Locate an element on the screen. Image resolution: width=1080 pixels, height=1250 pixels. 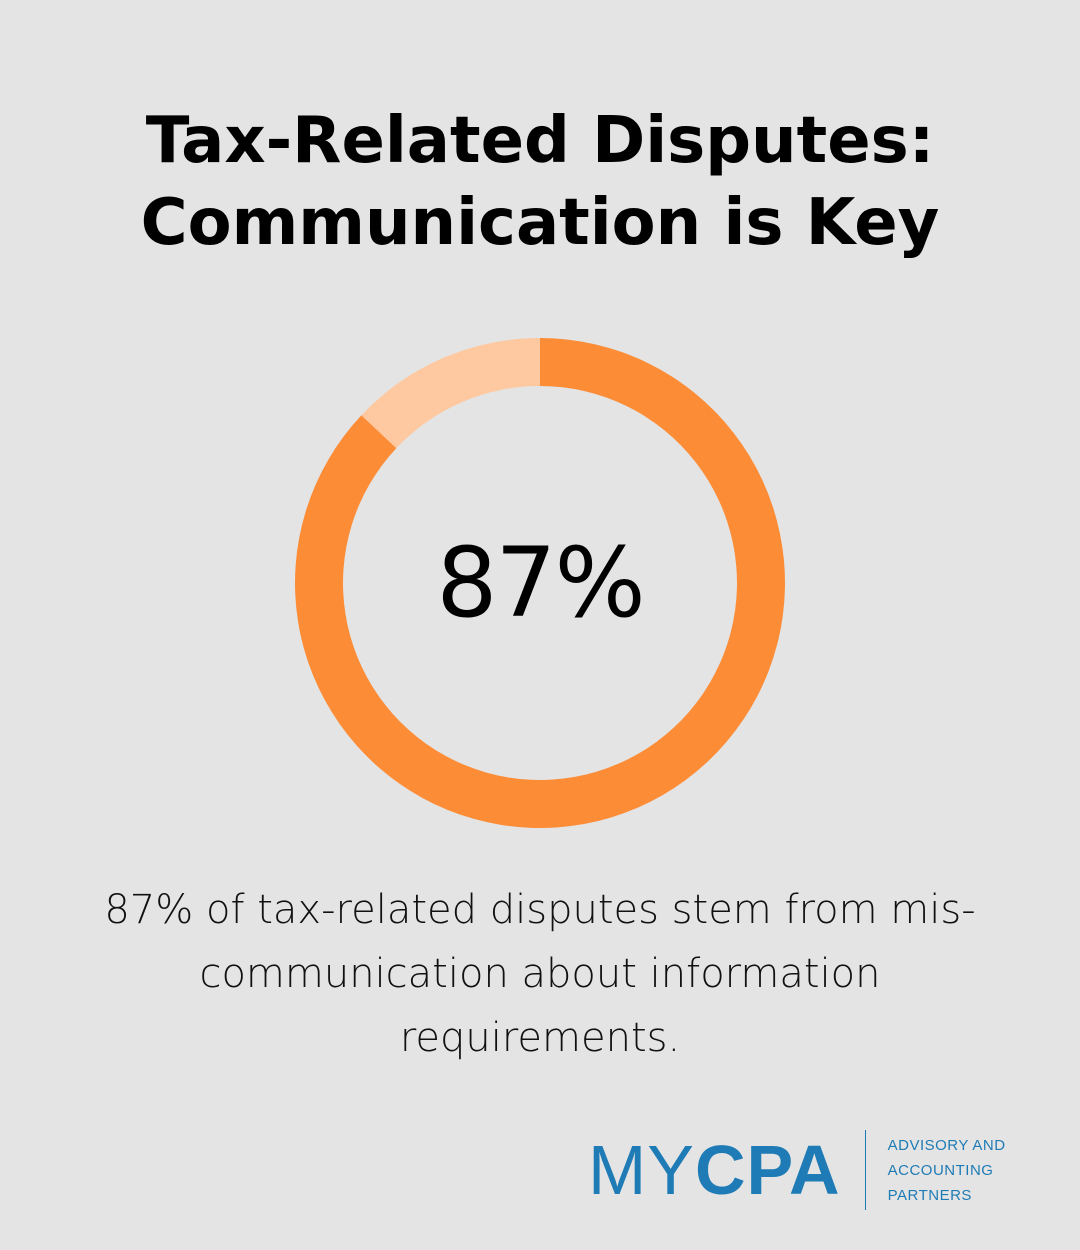
logo-divider is located at coordinates (865, 1170).